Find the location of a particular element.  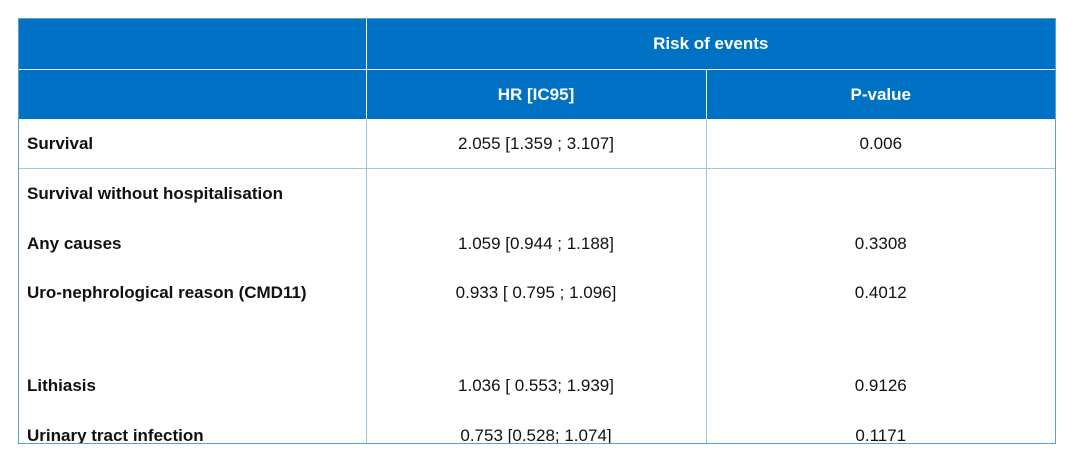

header-hr-ic95: HR [IC95] is located at coordinates (535, 94).